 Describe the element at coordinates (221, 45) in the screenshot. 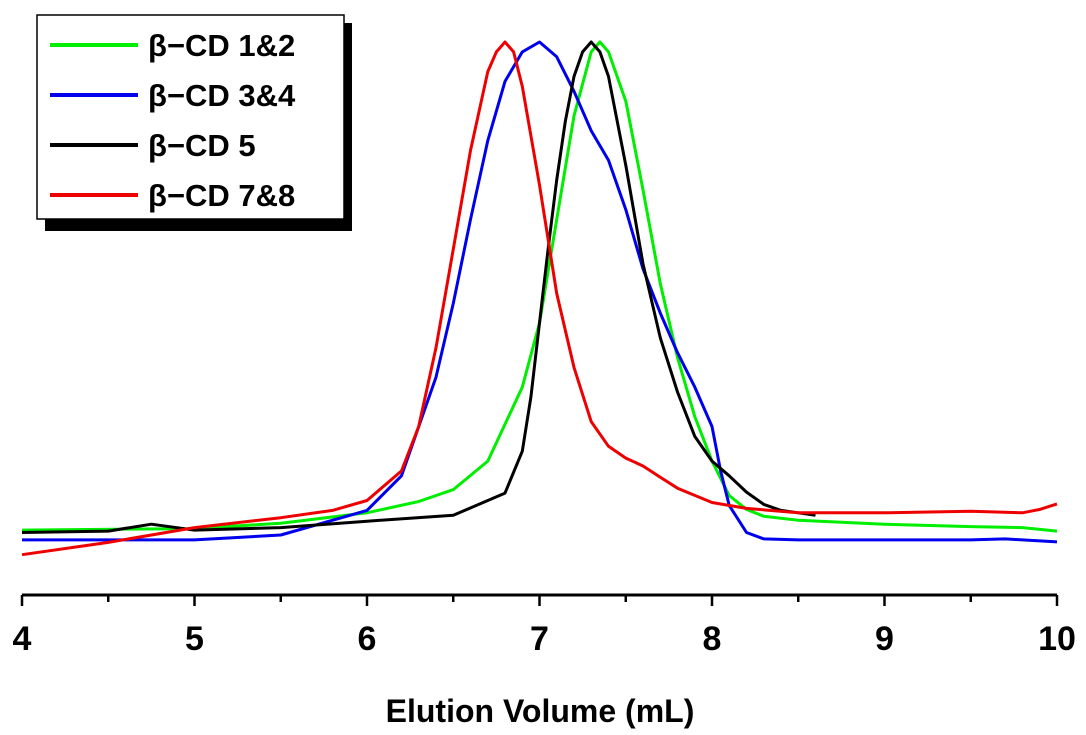

I see `legend-label: β−CD 1&2` at that location.